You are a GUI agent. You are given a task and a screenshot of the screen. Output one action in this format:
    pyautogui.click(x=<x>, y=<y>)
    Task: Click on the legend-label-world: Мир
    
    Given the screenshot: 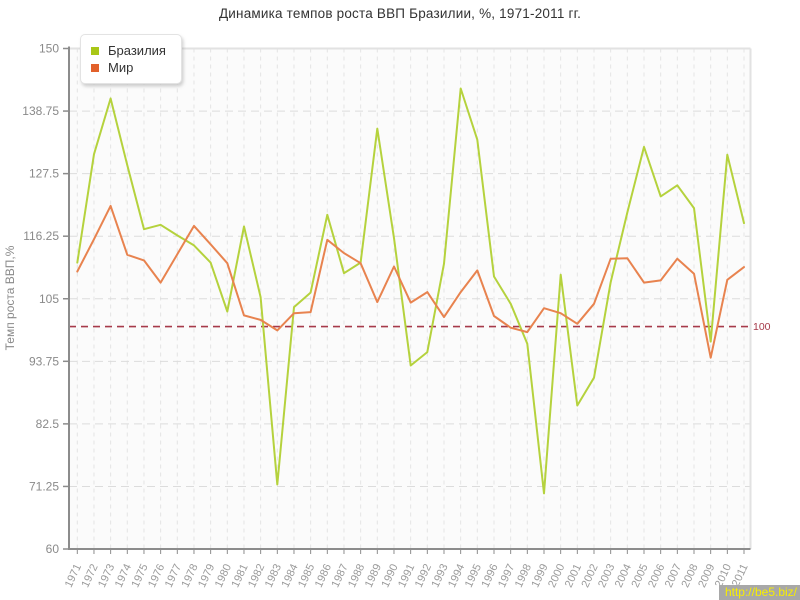 What is the action you would take?
    pyautogui.click(x=121, y=67)
    